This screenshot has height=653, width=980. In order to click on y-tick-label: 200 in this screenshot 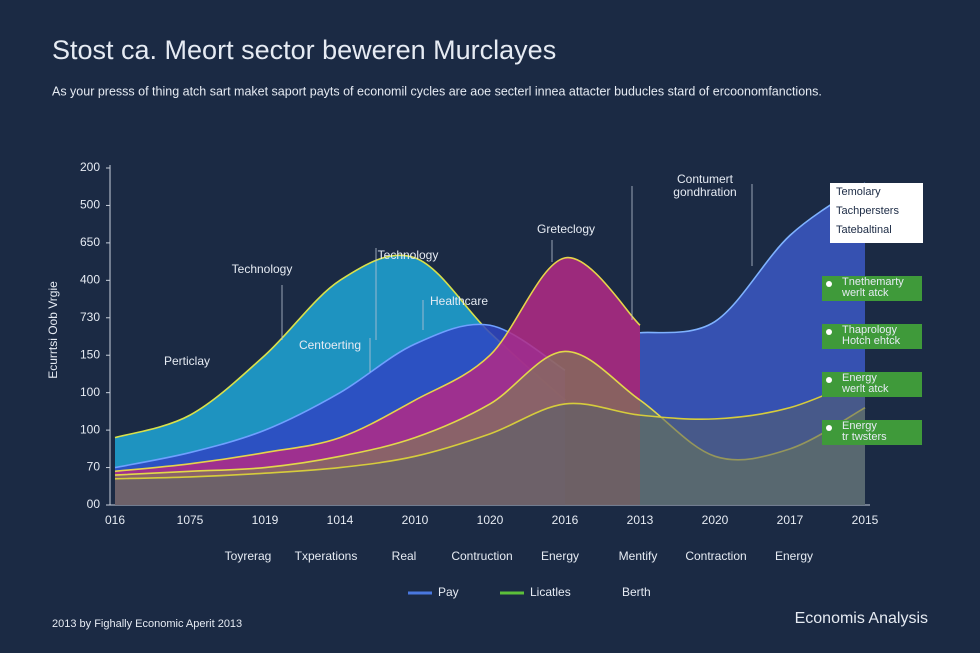, I will do `click(90, 167)`.